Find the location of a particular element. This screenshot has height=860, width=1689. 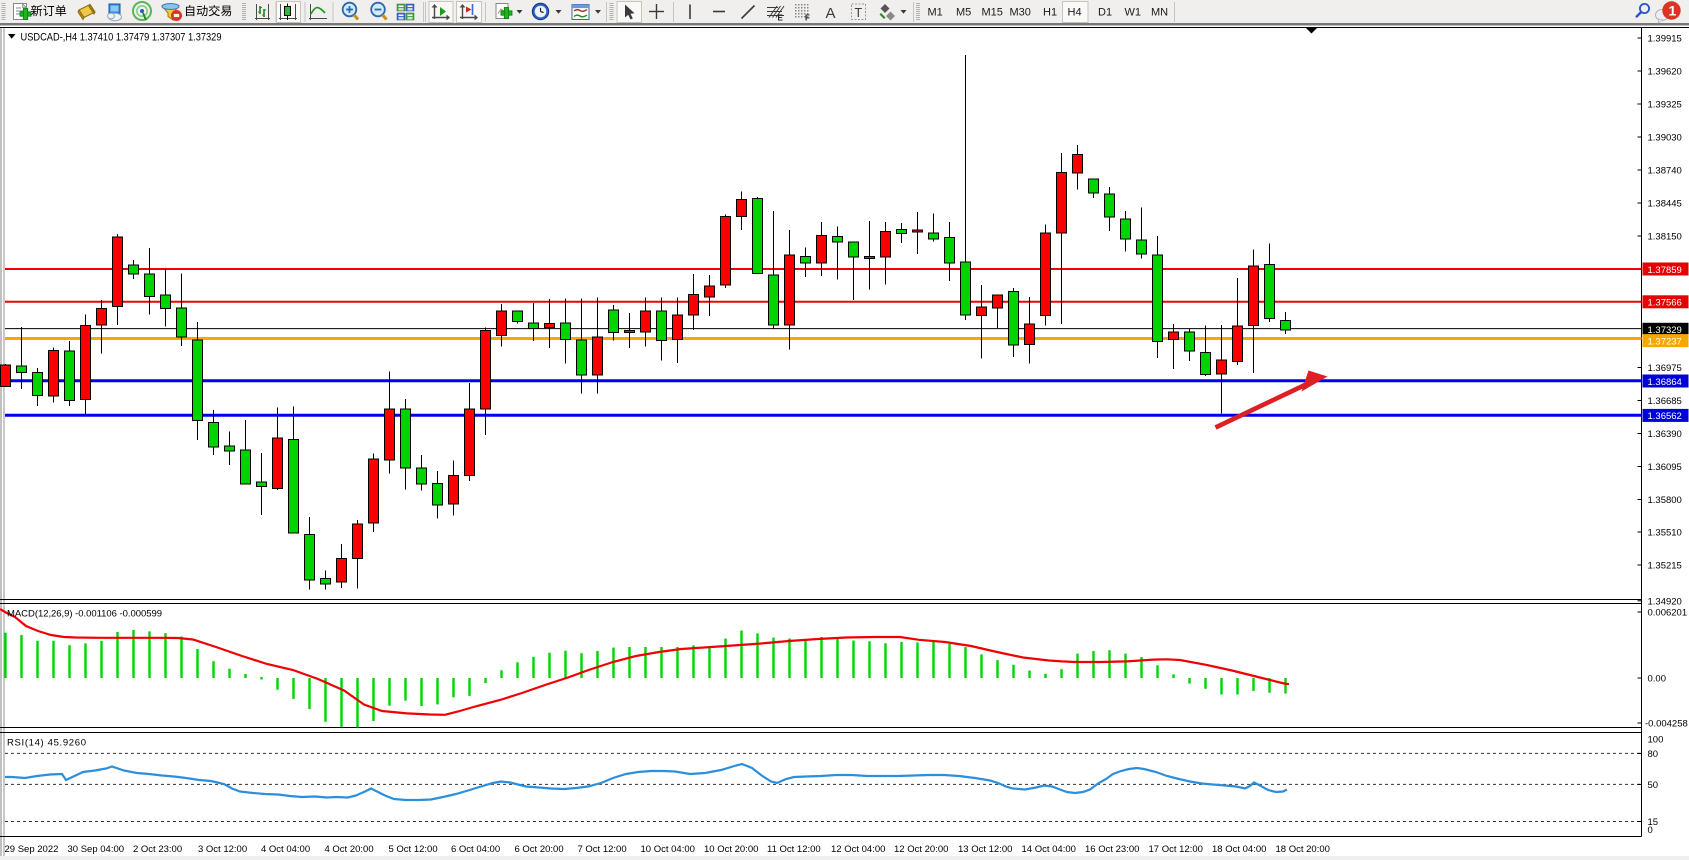

svg-text: 30 Sep 04:00 is located at coordinates (96, 849).